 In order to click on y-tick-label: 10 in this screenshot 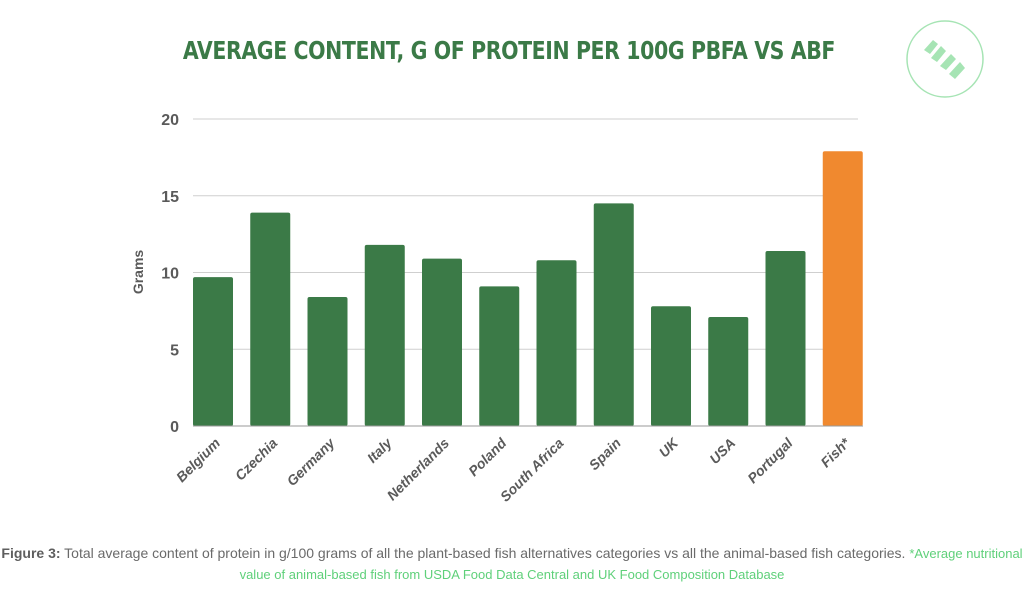, I will do `click(170, 274)`.